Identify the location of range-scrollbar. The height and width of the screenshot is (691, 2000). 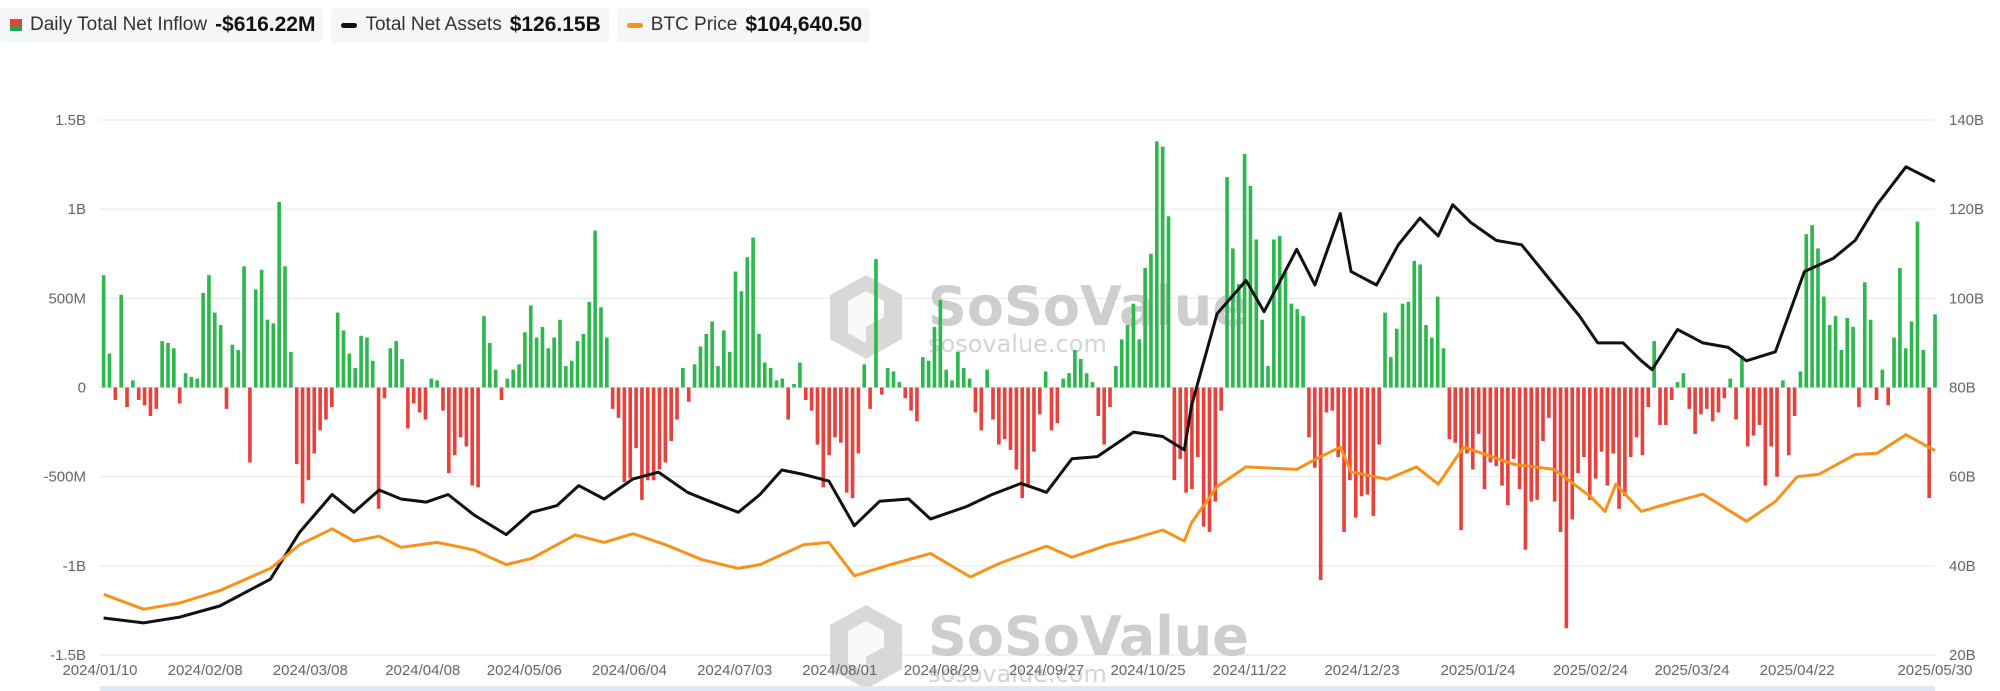
(1017, 688).